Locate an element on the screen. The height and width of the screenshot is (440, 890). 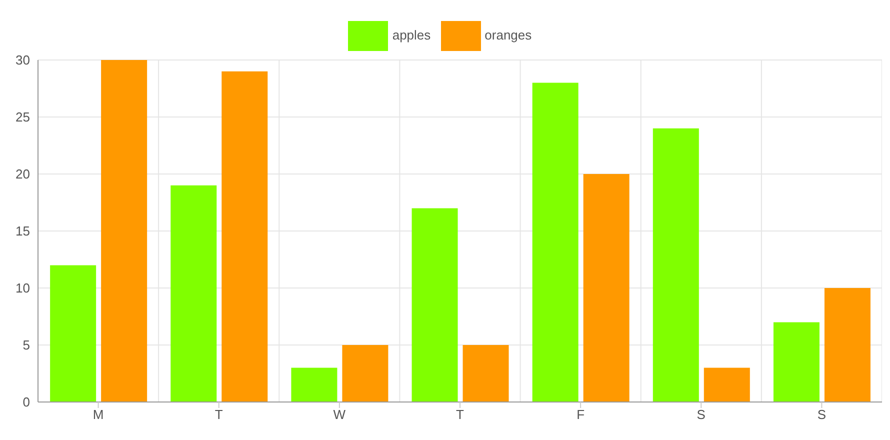
y-tick-label: 0 is located at coordinates (26, 402).